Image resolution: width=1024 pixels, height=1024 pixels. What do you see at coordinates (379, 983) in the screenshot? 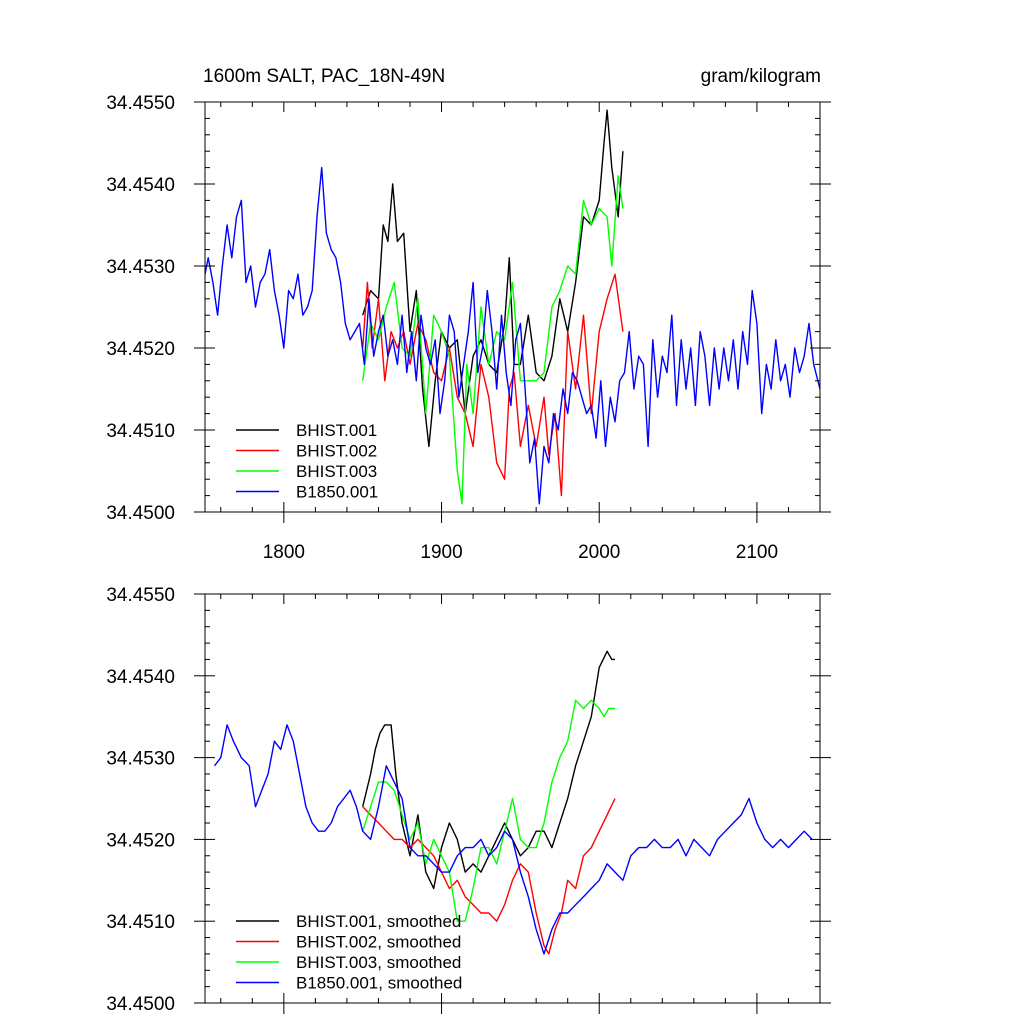
I see `legend-label: B1850.001, smoothed` at bounding box center [379, 983].